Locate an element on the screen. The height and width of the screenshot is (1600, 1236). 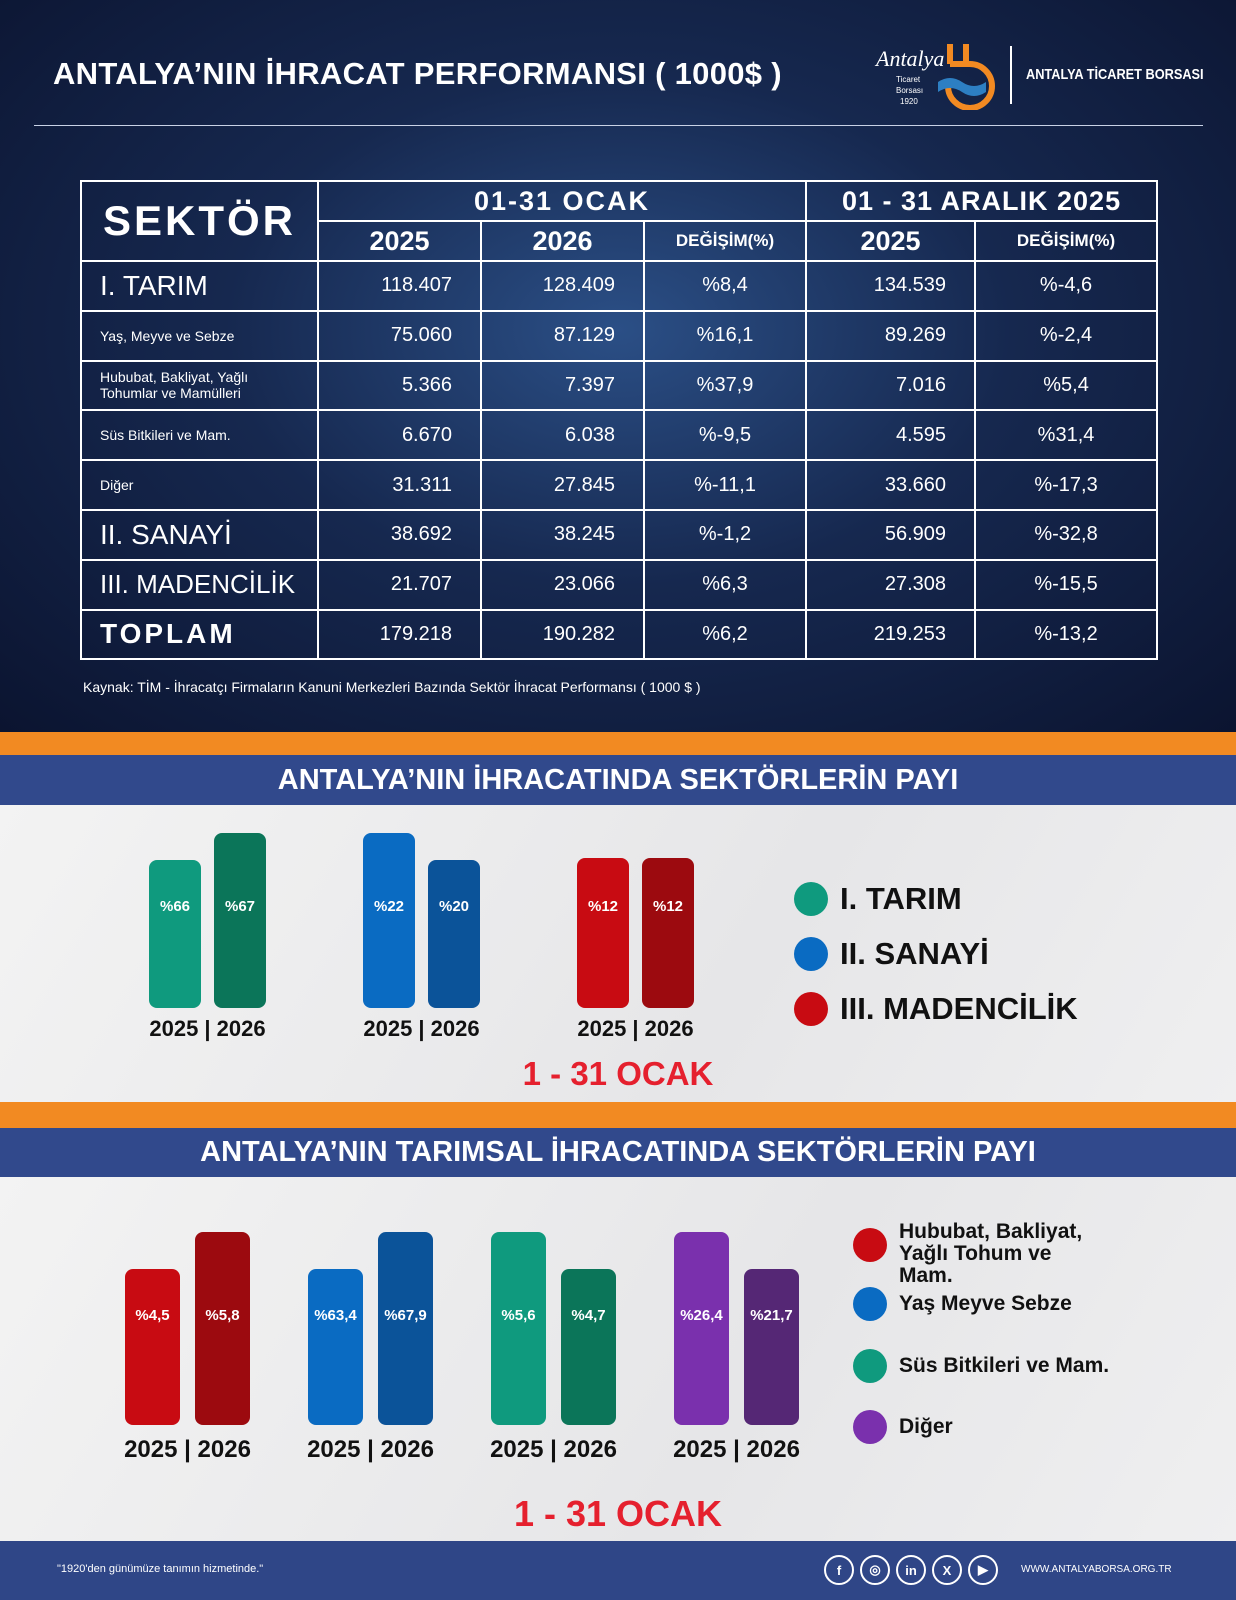
youtube-icon: ▶ is located at coordinates (983, 1570).